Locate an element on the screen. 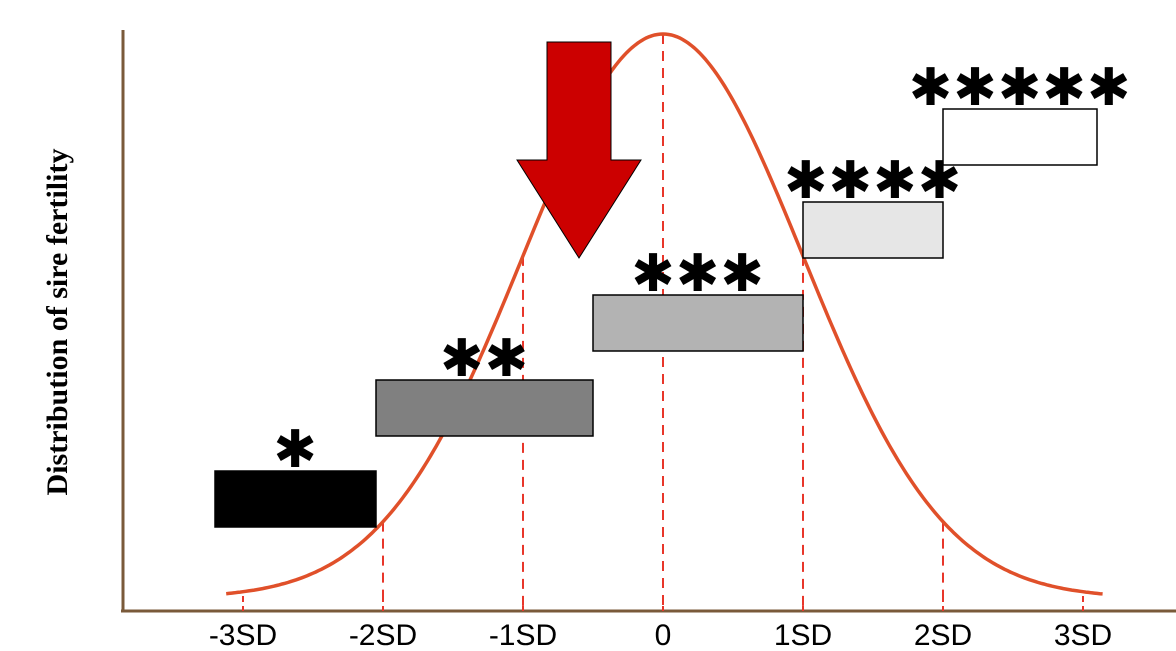  x-tick-label: 3SD is located at coordinates (1083, 635).